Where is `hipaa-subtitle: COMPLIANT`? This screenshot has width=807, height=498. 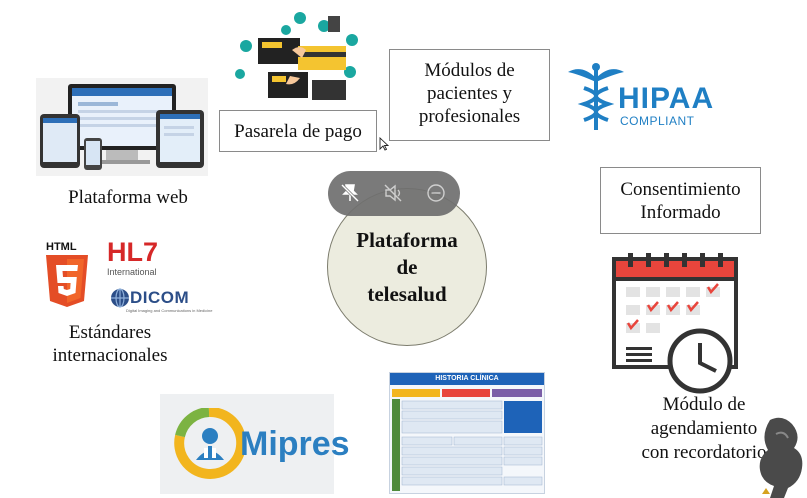 hipaa-subtitle: COMPLIANT is located at coordinates (657, 121).